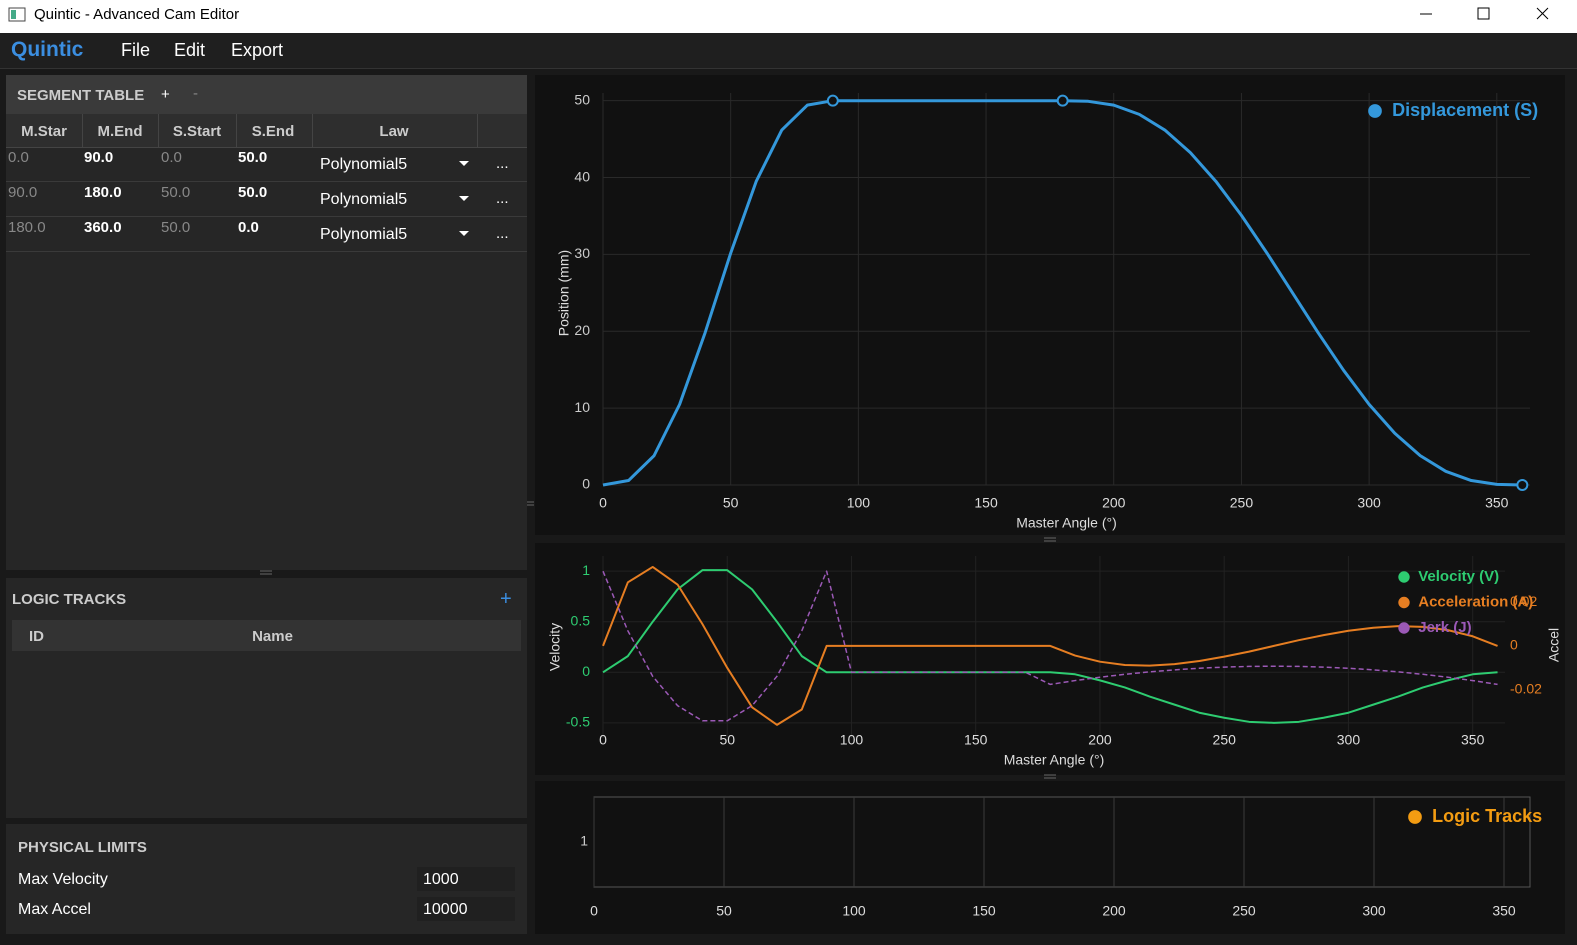 The height and width of the screenshot is (945, 1577). I want to click on field-label: Max Accel, so click(54, 909).